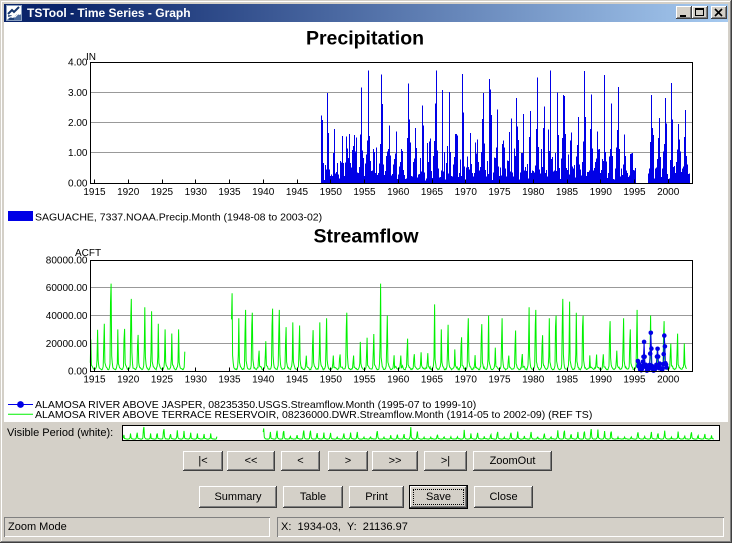 This screenshot has height=543, width=732. I want to click on svg-text: Streamflow, so click(366, 237).